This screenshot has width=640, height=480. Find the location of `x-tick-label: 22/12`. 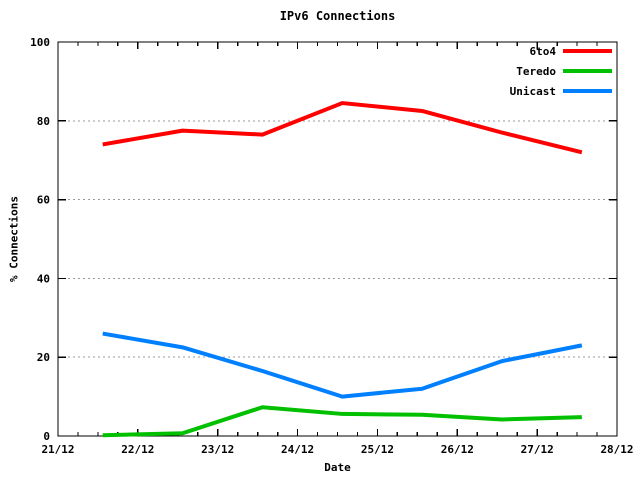

x-tick-label: 22/12 is located at coordinates (137, 449).